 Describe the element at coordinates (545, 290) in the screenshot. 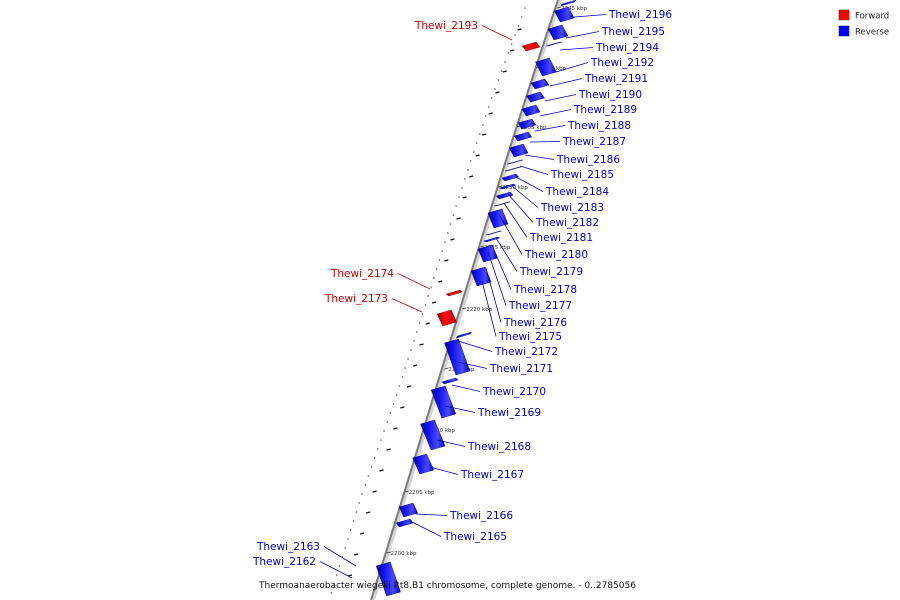

I see `gene-label: Thewi_2178` at that location.